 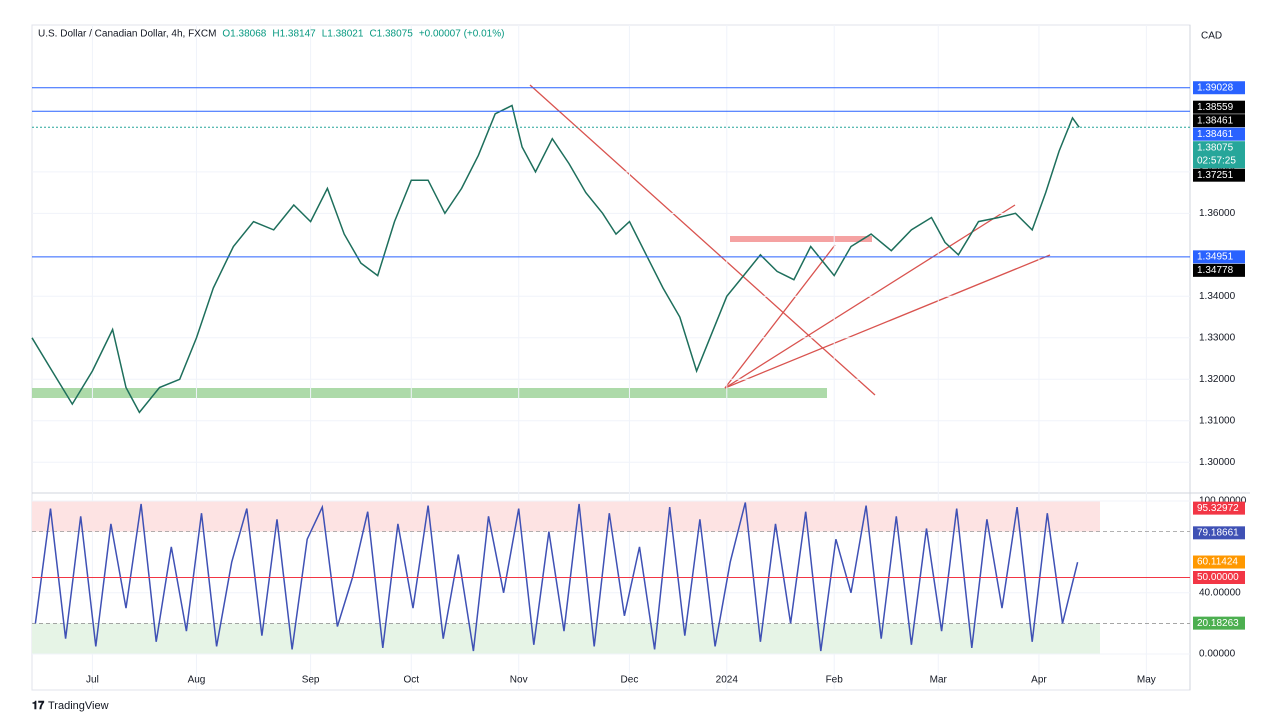 I want to click on x-tick-label: May, so click(x=1146, y=680).